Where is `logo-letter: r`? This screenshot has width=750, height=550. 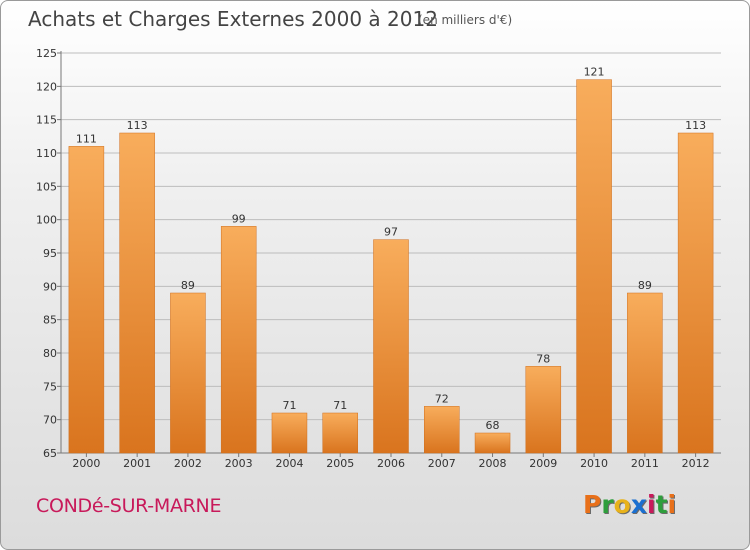 logo-letter: r is located at coordinates (607, 504).